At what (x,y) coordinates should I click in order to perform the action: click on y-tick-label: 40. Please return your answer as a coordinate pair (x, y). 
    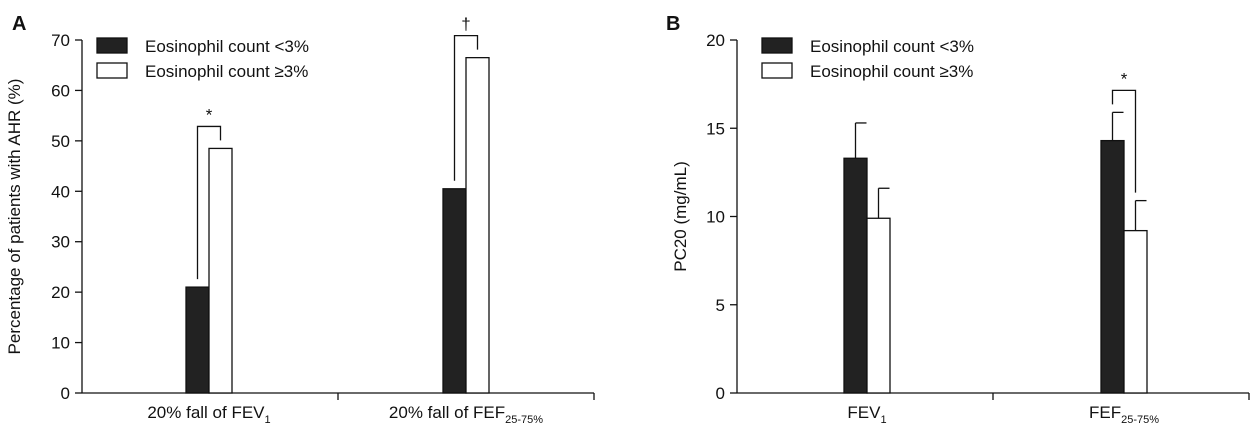
    Looking at the image, I should click on (60, 191).